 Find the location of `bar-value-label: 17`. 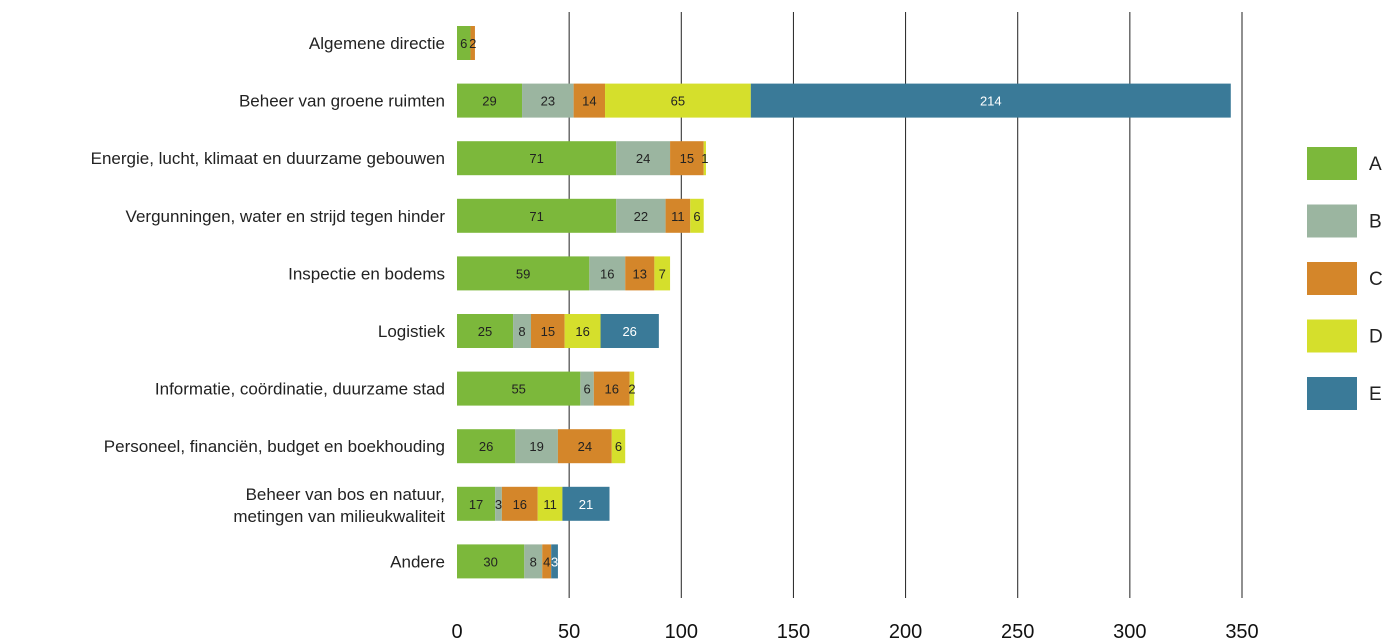

bar-value-label: 17 is located at coordinates (476, 504).